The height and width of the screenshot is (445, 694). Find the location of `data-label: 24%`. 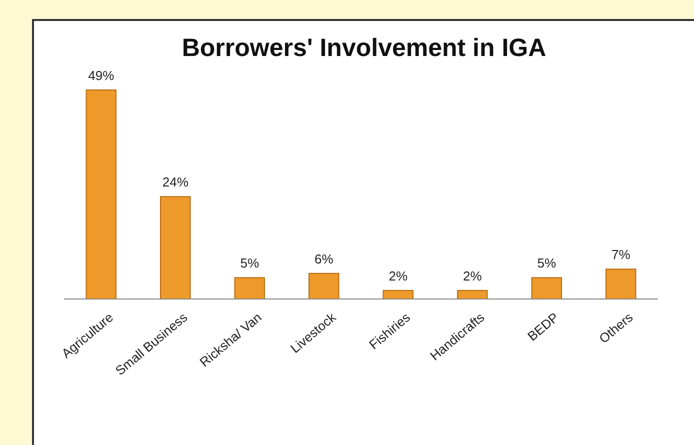

data-label: 24% is located at coordinates (175, 182).